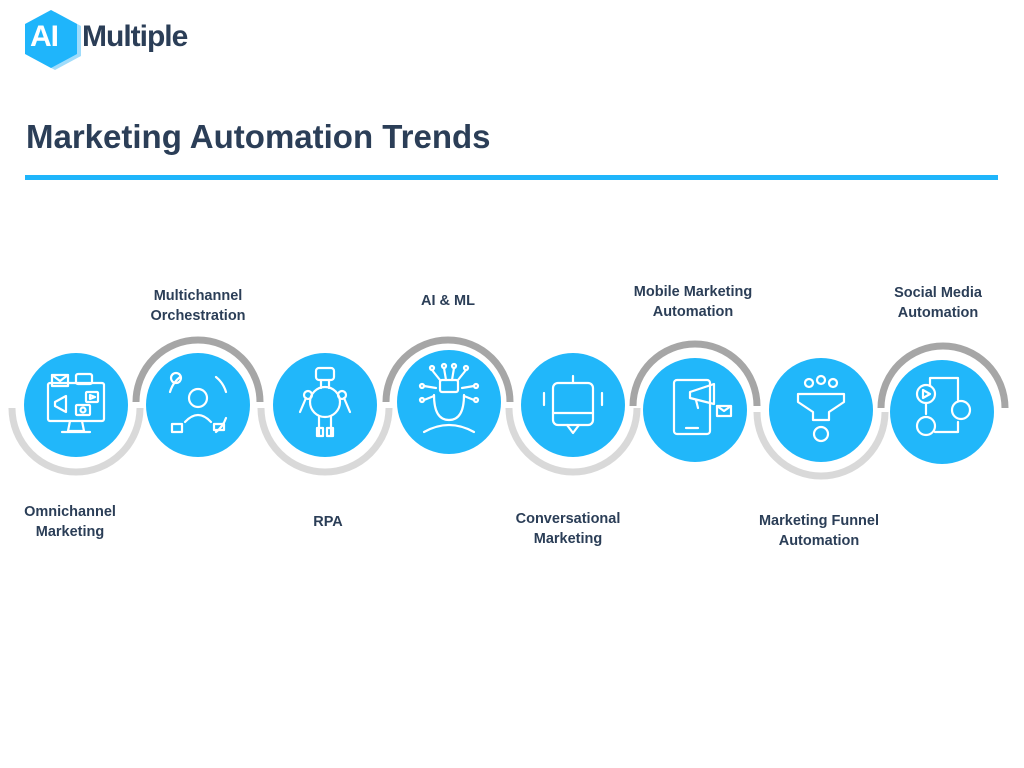 The width and height of the screenshot is (1024, 768). I want to click on trend-label-social: Social Media Automation, so click(938, 303).